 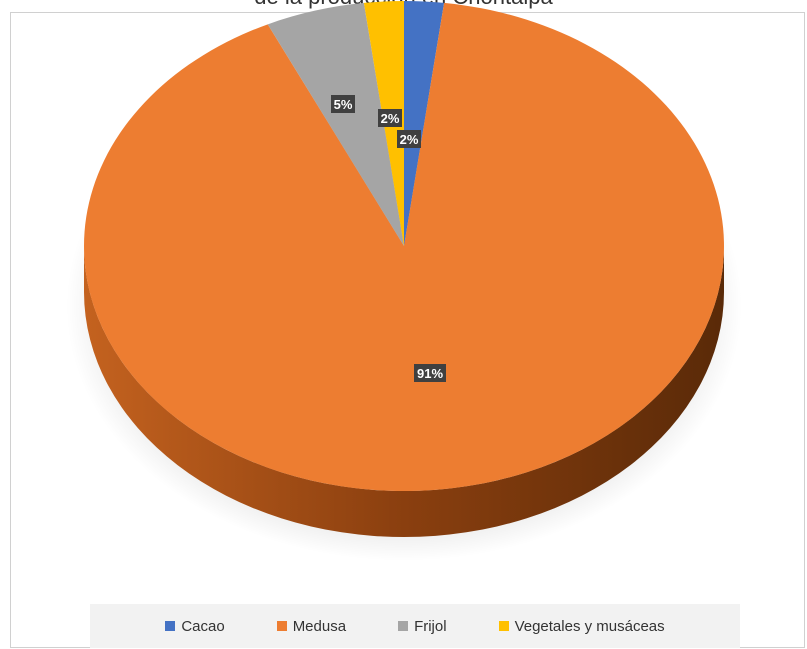 I want to click on pie-slice-frijol, so click(x=335, y=124).